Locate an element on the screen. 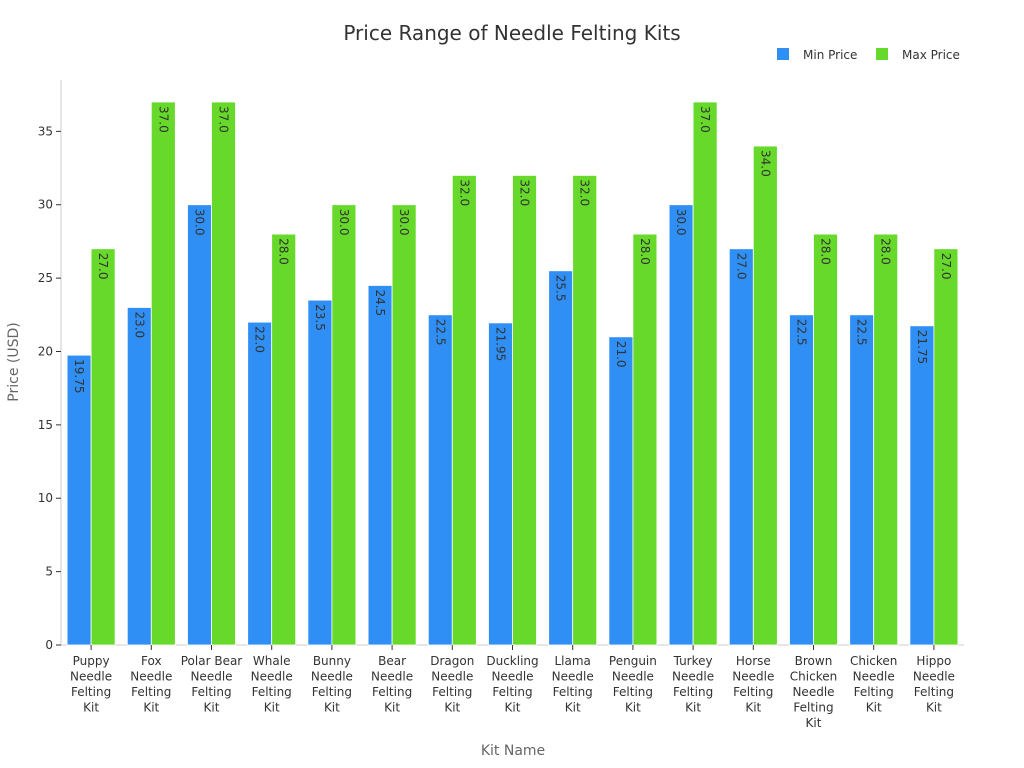 The height and width of the screenshot is (768, 1024). x-tick-label: Llama Needle Felting Kit is located at coordinates (573, 684).